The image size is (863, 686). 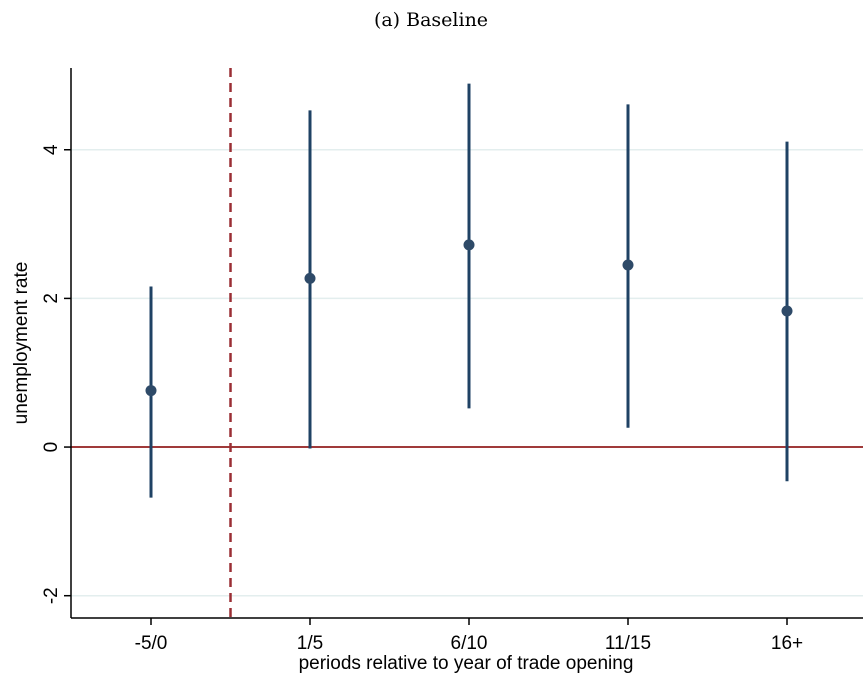 I want to click on y-tick-label: -2, so click(x=51, y=595).